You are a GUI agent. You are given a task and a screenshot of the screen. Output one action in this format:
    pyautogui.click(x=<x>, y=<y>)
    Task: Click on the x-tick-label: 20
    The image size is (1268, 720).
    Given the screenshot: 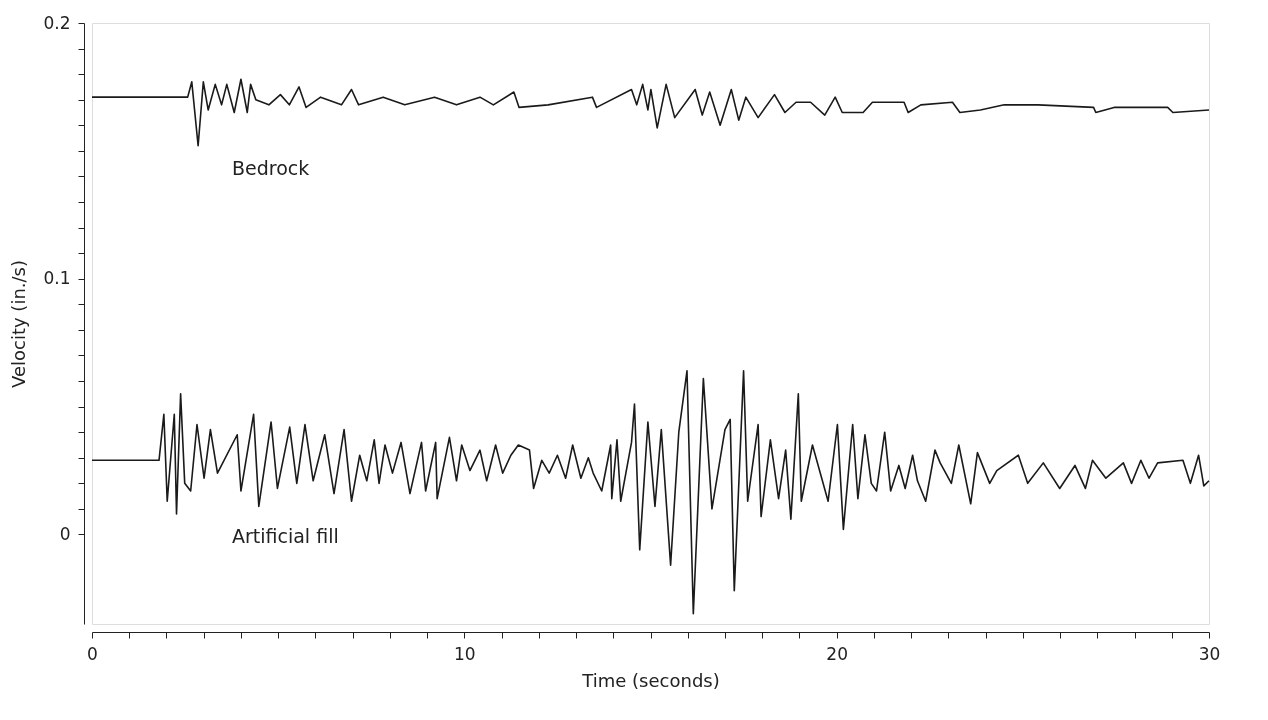 What is the action you would take?
    pyautogui.click(x=837, y=653)
    